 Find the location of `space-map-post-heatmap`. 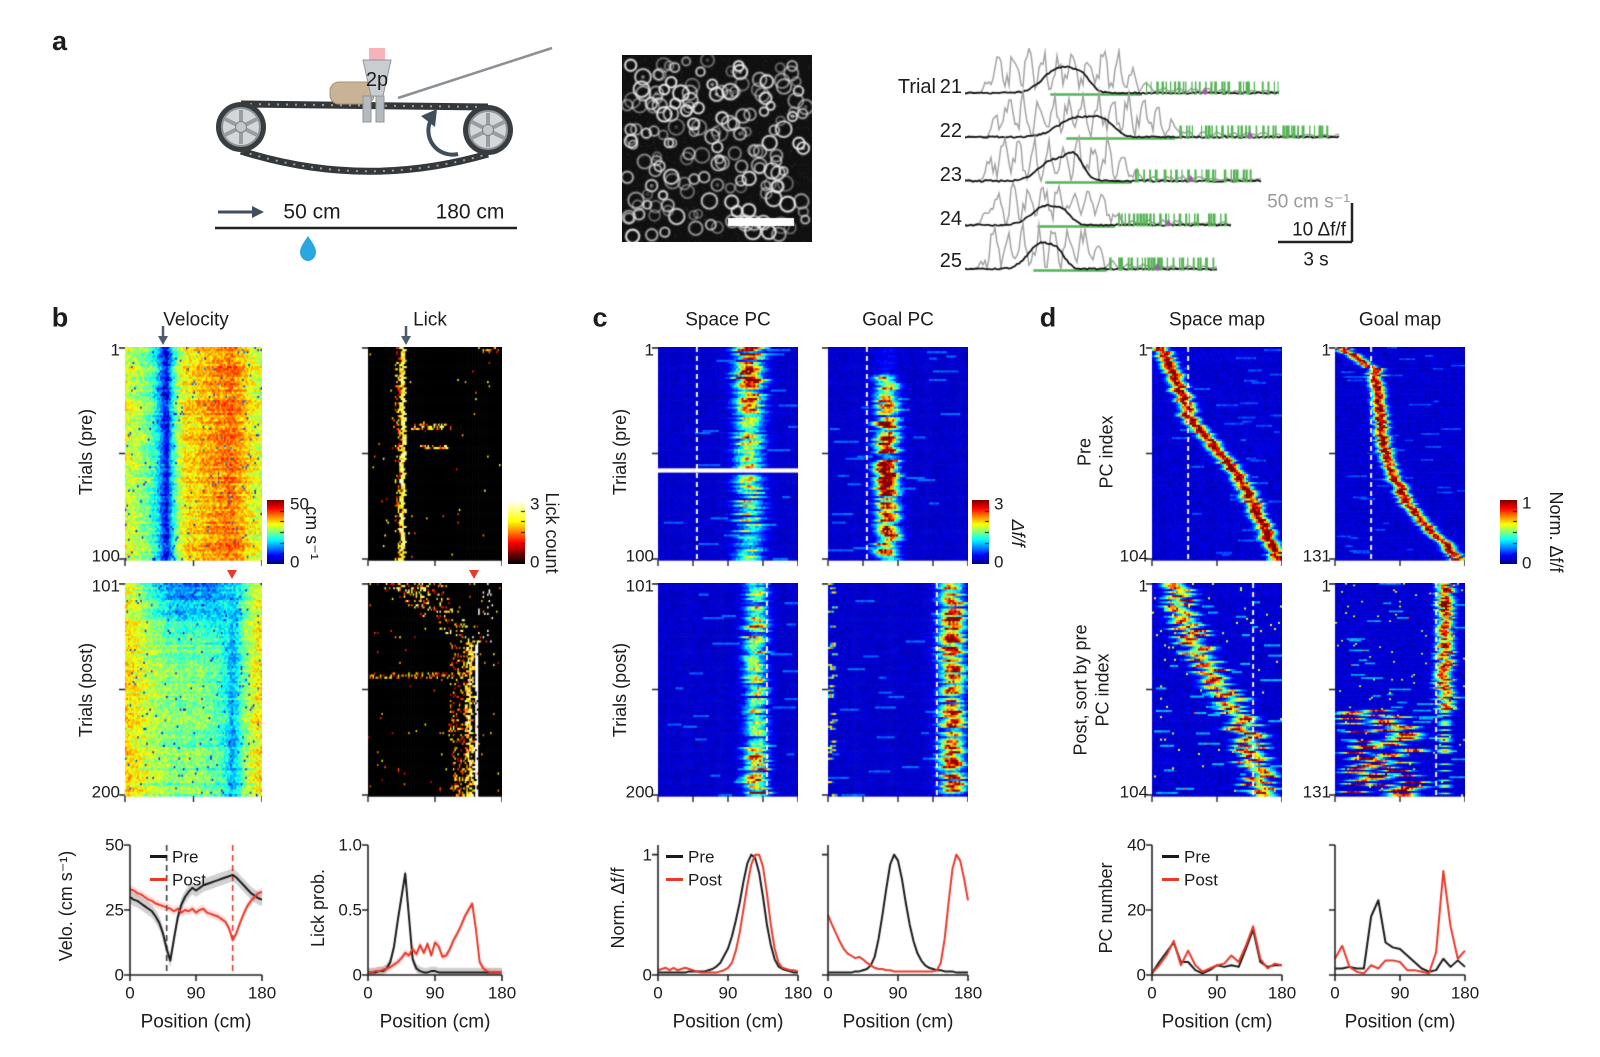

space-map-post-heatmap is located at coordinates (1212, 694).